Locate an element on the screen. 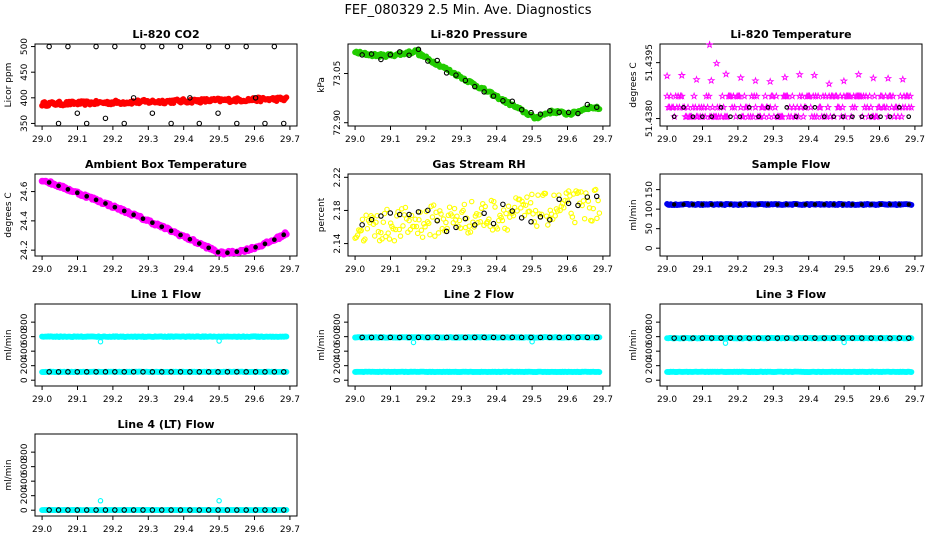 The width and height of the screenshot is (936, 544). x-tick-label: 29.0 is located at coordinates (42, 530).